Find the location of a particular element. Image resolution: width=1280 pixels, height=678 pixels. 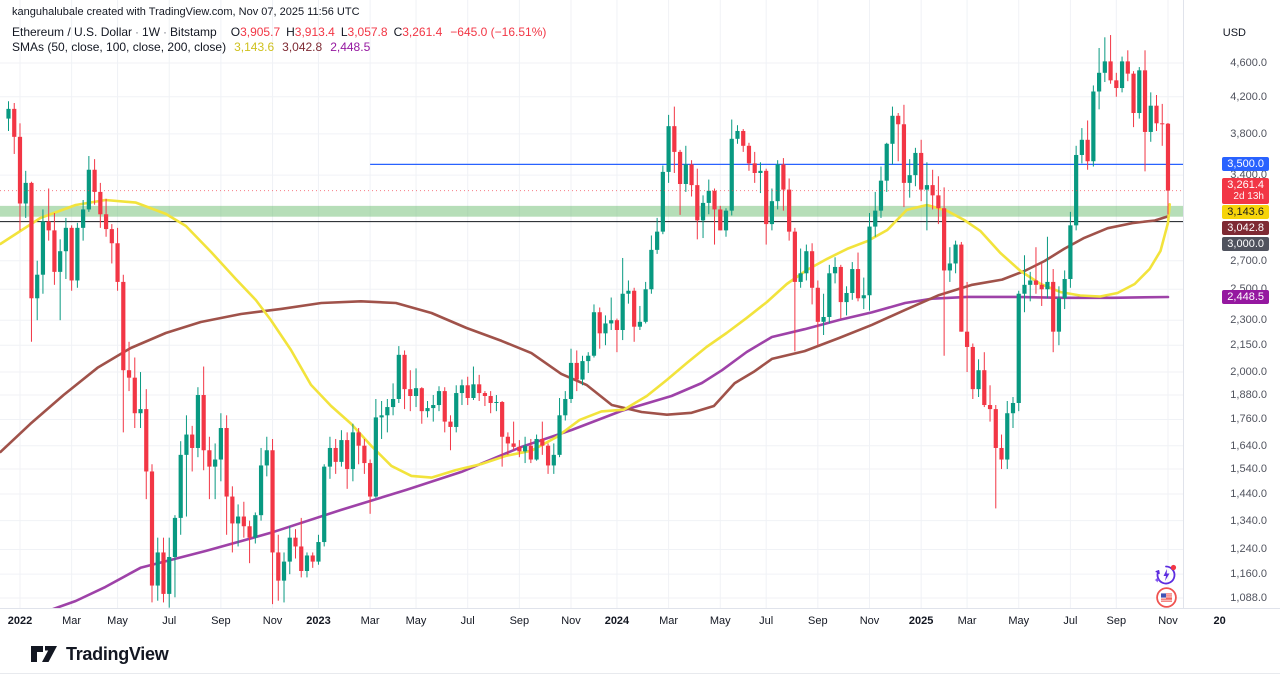

price-tick-label: 3,800.0 is located at coordinates (1248, 133).